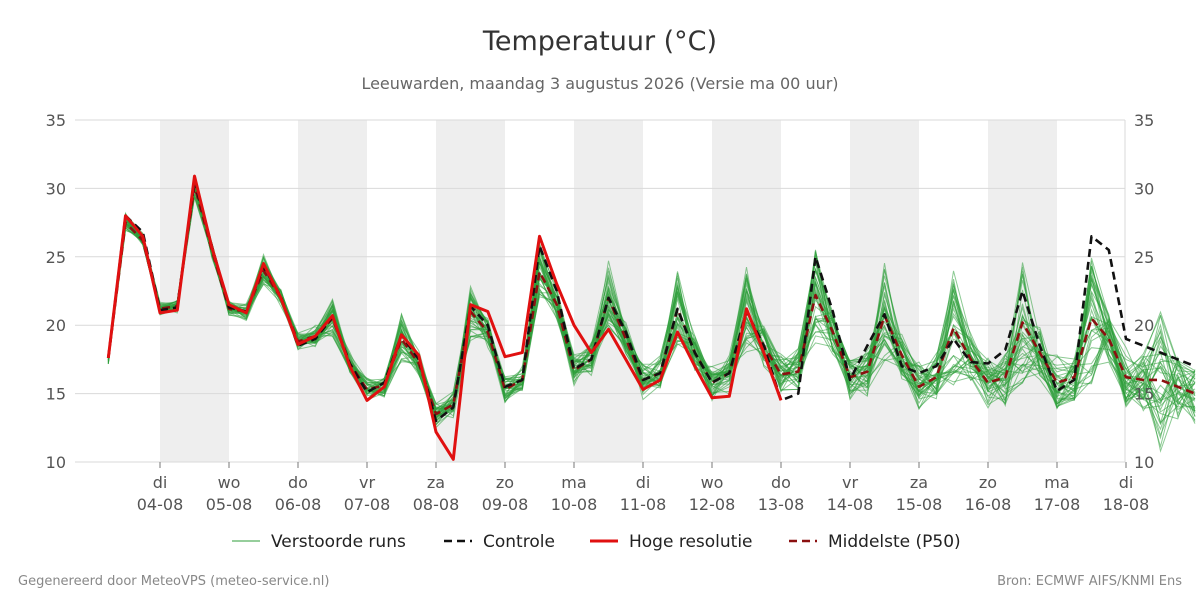  What do you see at coordinates (1144, 291) in the screenshot?
I see `y-axis-right: 10 15 20 25 30 35` at bounding box center [1144, 291].